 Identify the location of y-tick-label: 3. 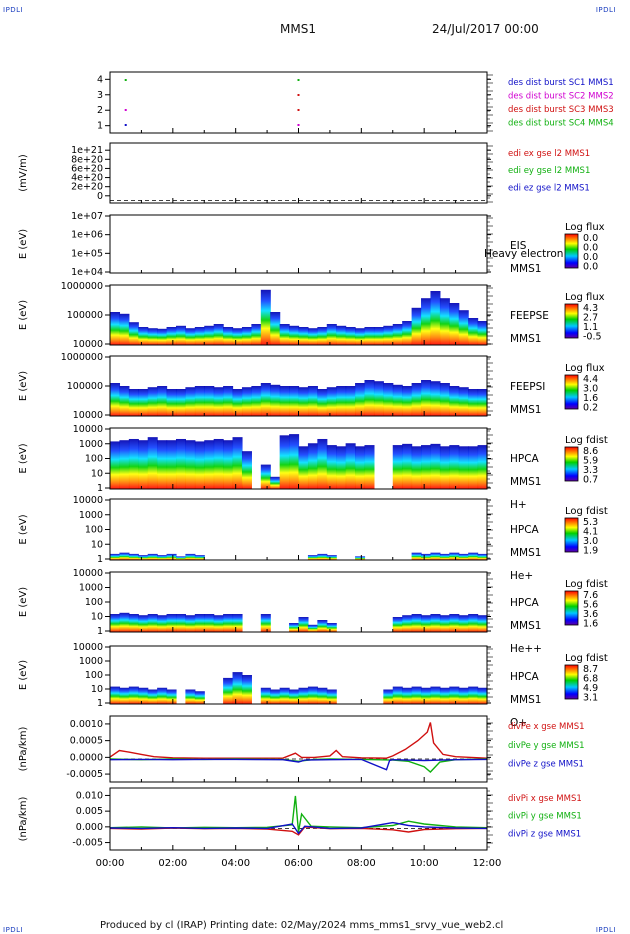
(100, 95).